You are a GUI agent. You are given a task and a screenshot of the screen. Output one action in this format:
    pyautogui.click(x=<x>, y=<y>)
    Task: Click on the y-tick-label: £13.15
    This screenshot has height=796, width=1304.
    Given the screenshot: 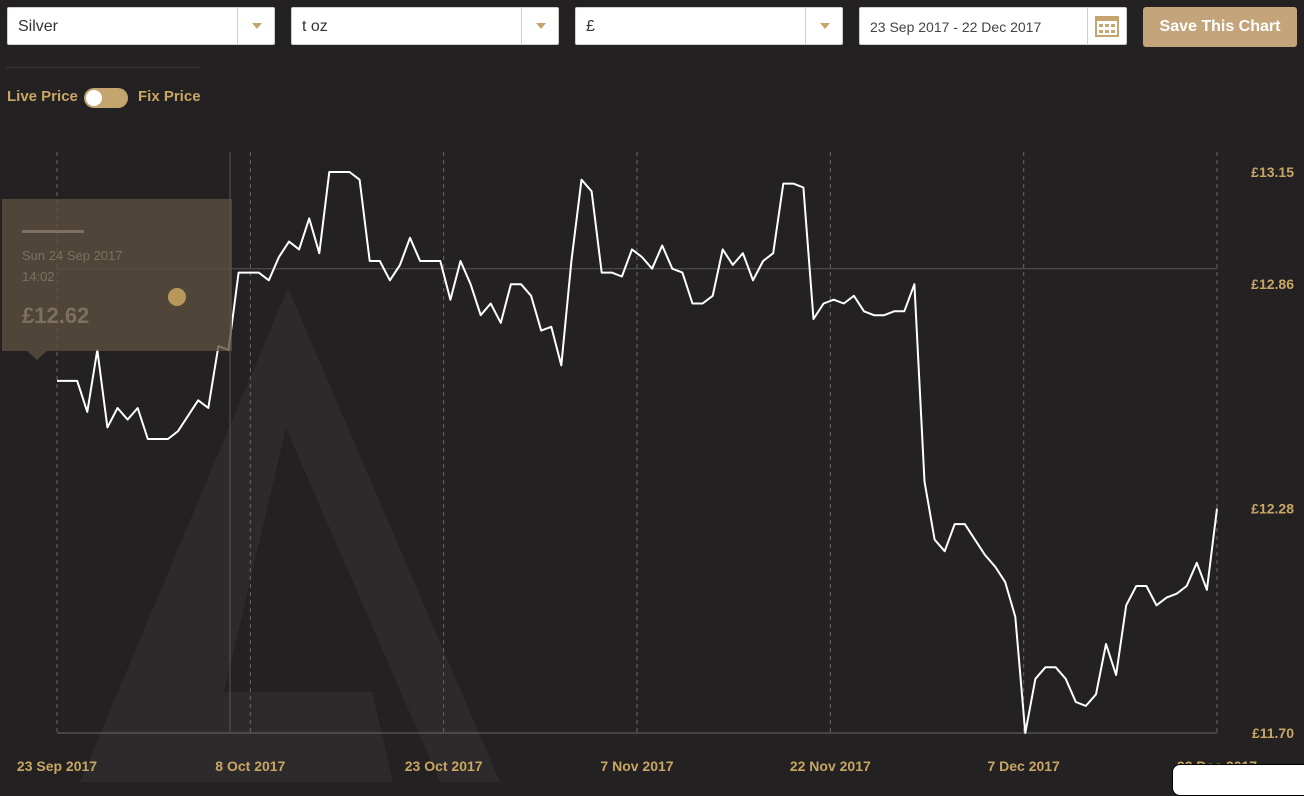 What is the action you would take?
    pyautogui.click(x=1272, y=172)
    